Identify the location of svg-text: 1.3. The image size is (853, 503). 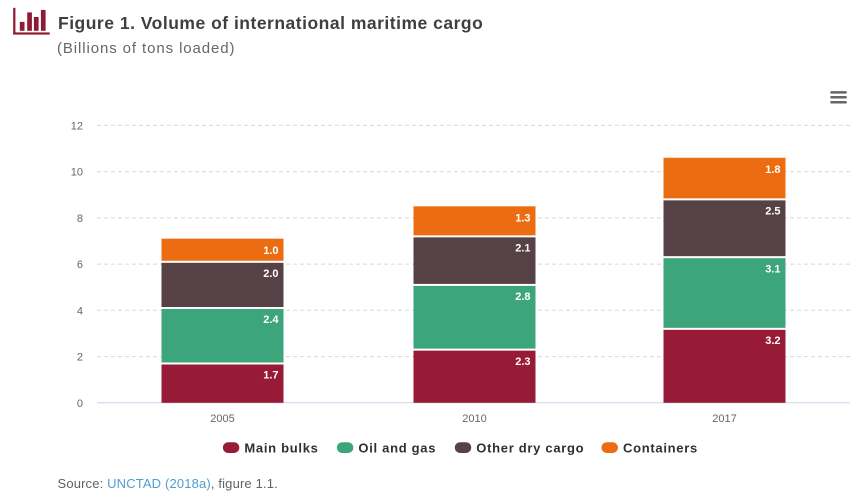
(522, 219).